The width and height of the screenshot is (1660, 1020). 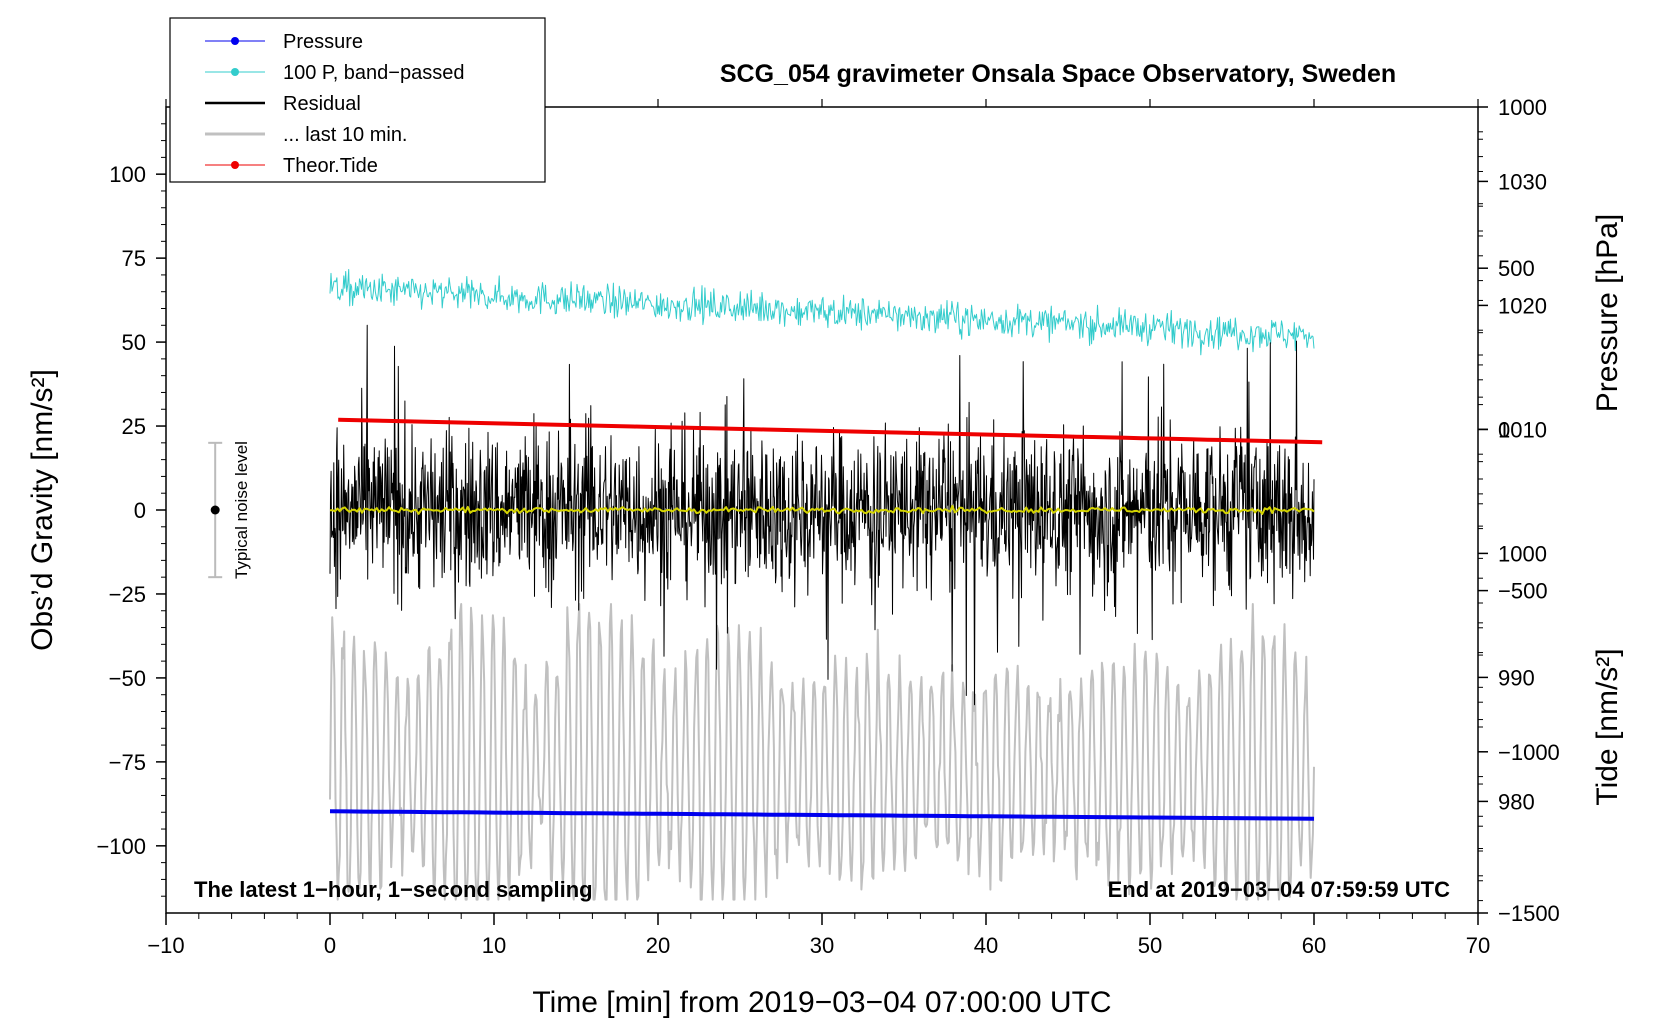 What do you see at coordinates (1504, 429) in the screenshot?
I see `tide-tick-label: 0` at bounding box center [1504, 429].